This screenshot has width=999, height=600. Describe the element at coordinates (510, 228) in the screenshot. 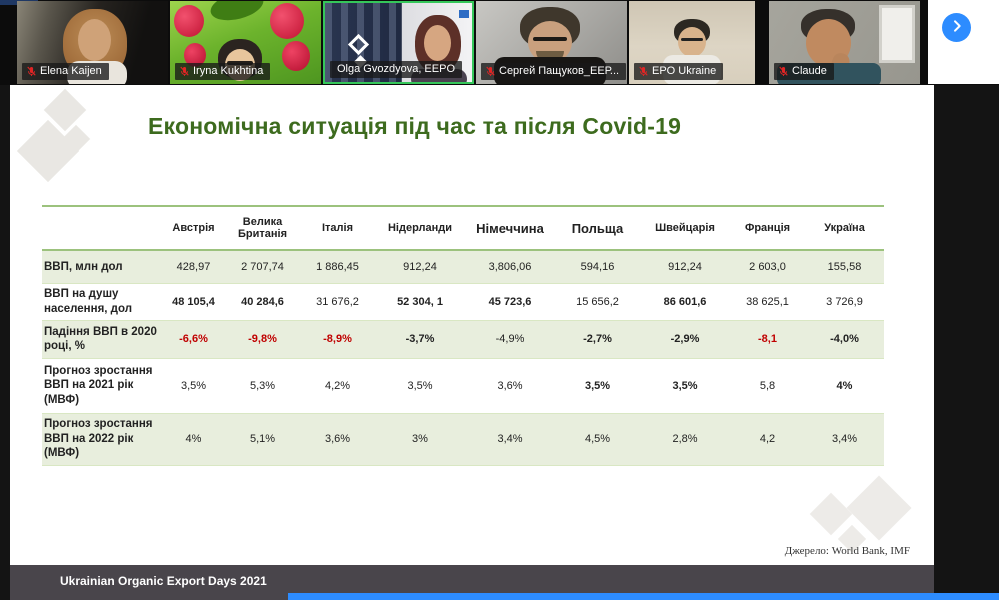

I see `table-header-cell: Німеччина` at that location.